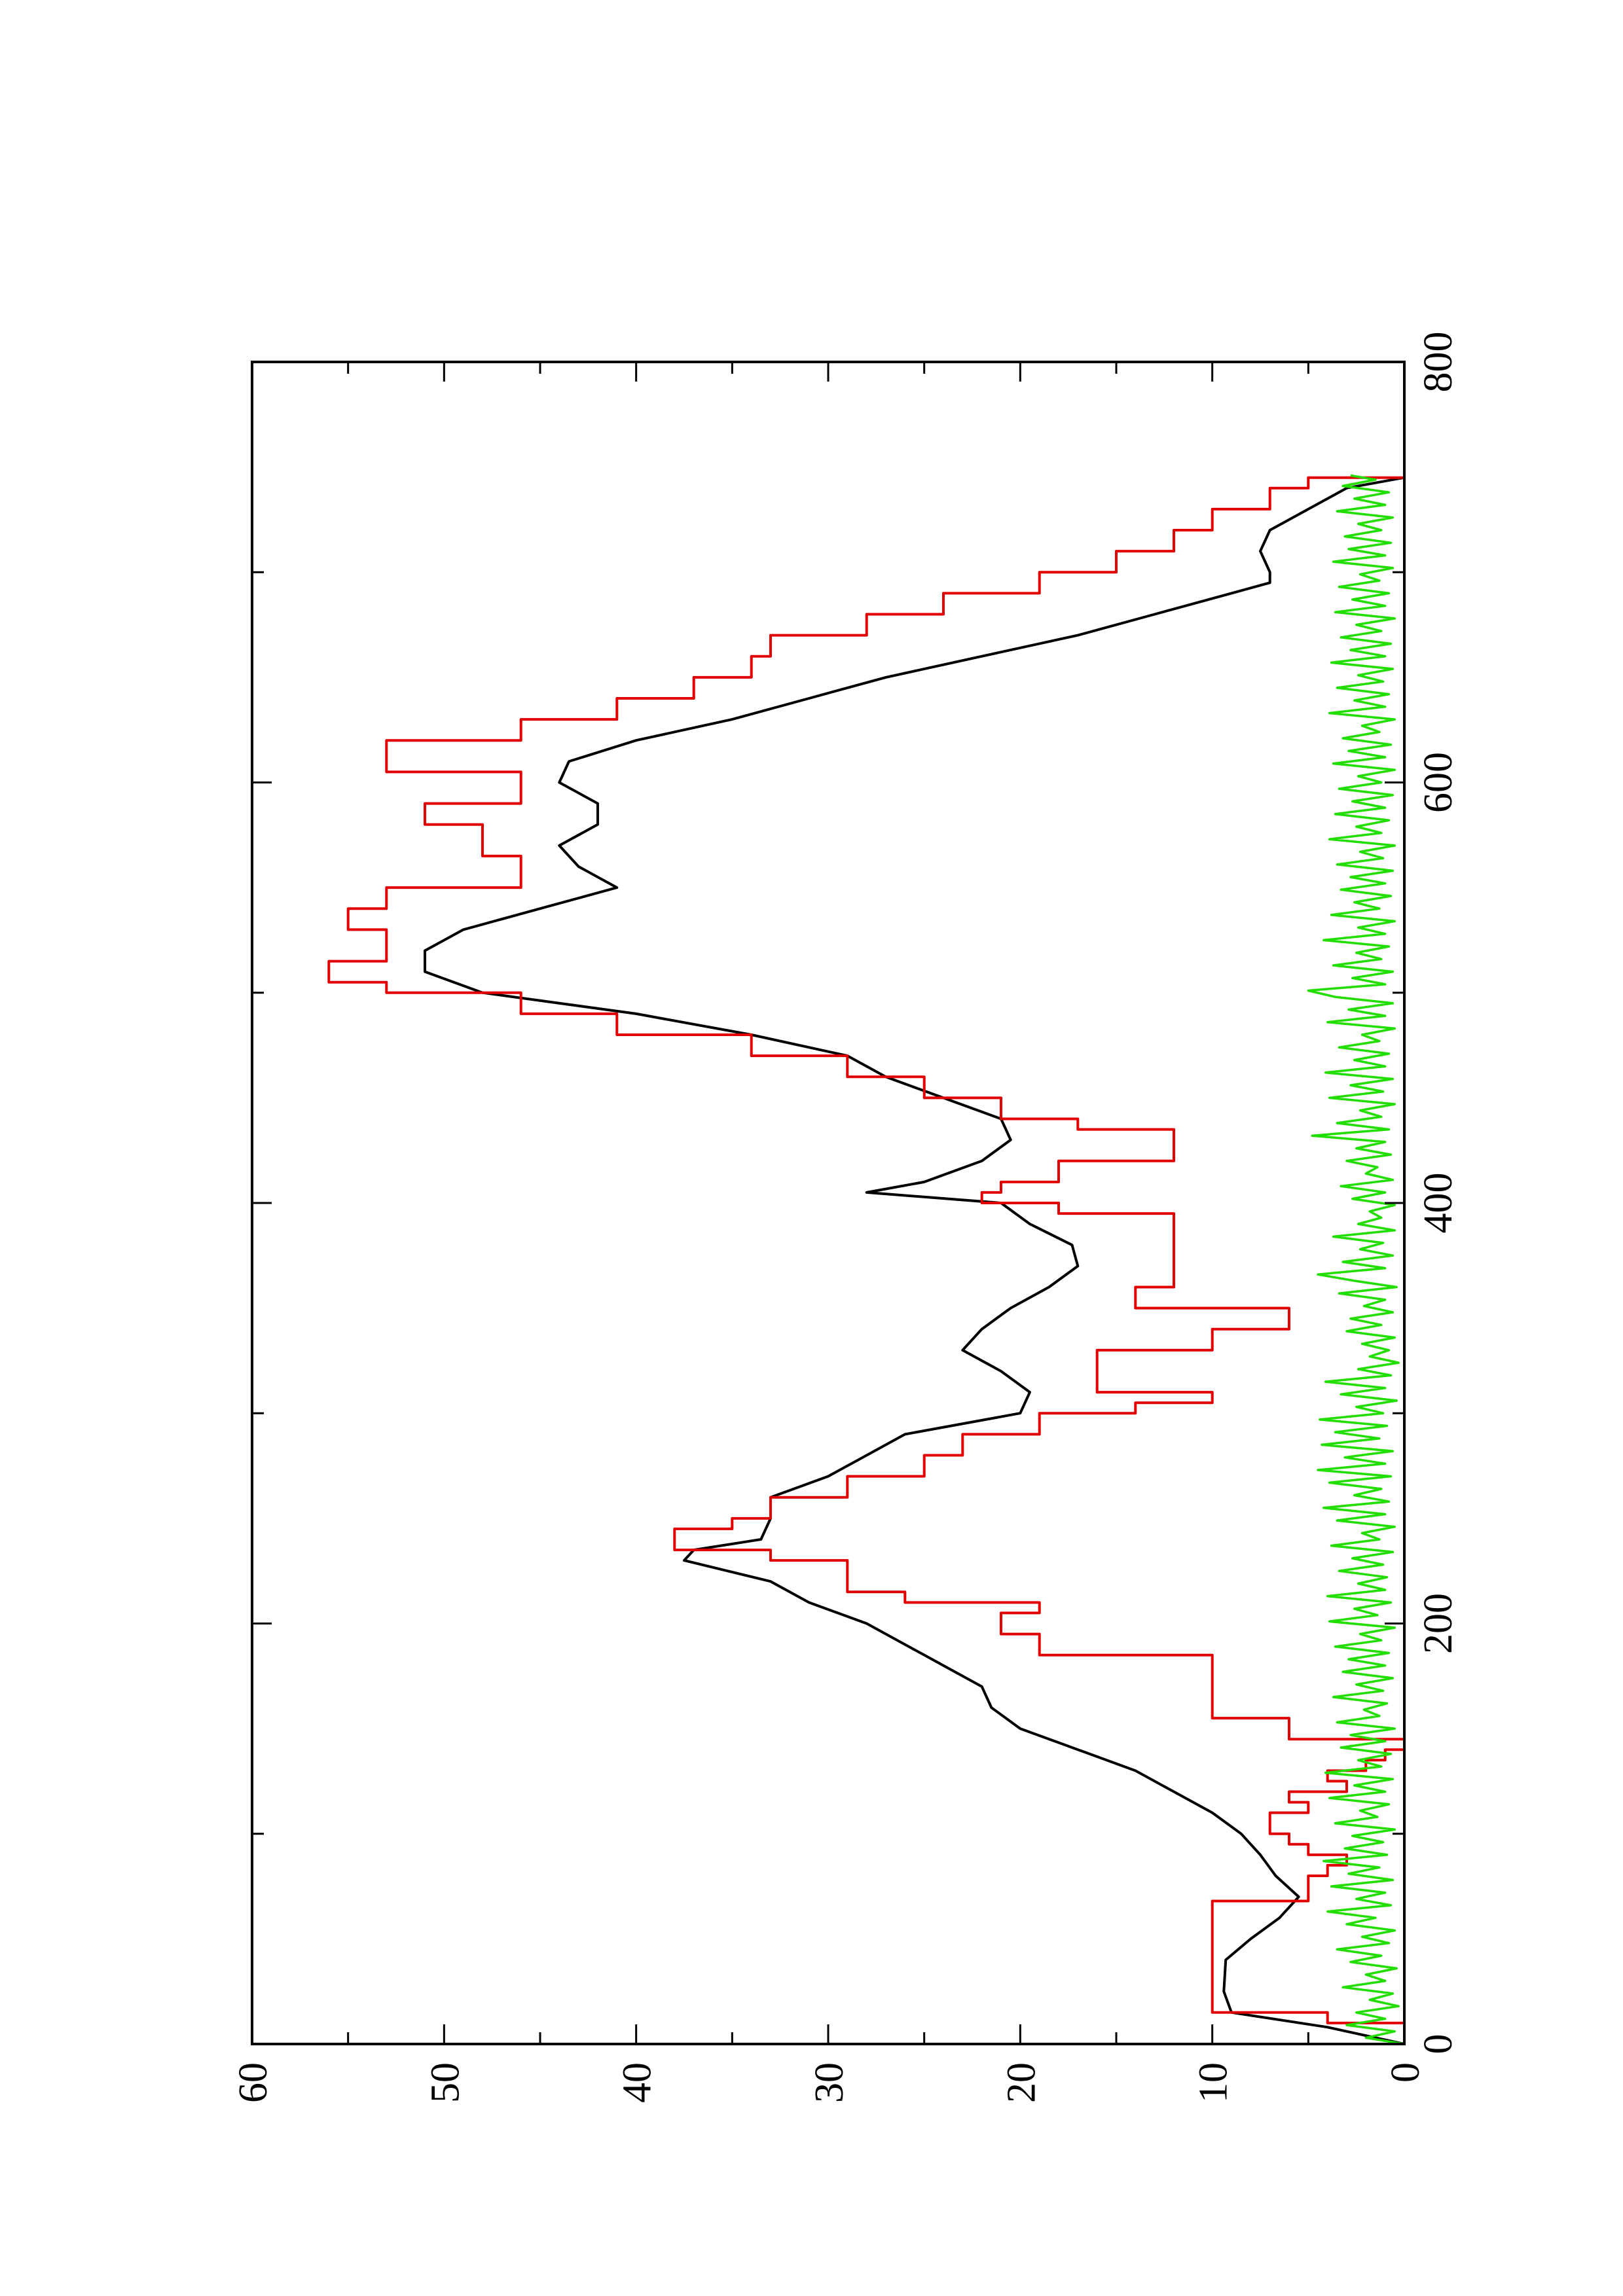  What do you see at coordinates (1021, 2082) in the screenshot?
I see `y-tick-label: 20` at bounding box center [1021, 2082].